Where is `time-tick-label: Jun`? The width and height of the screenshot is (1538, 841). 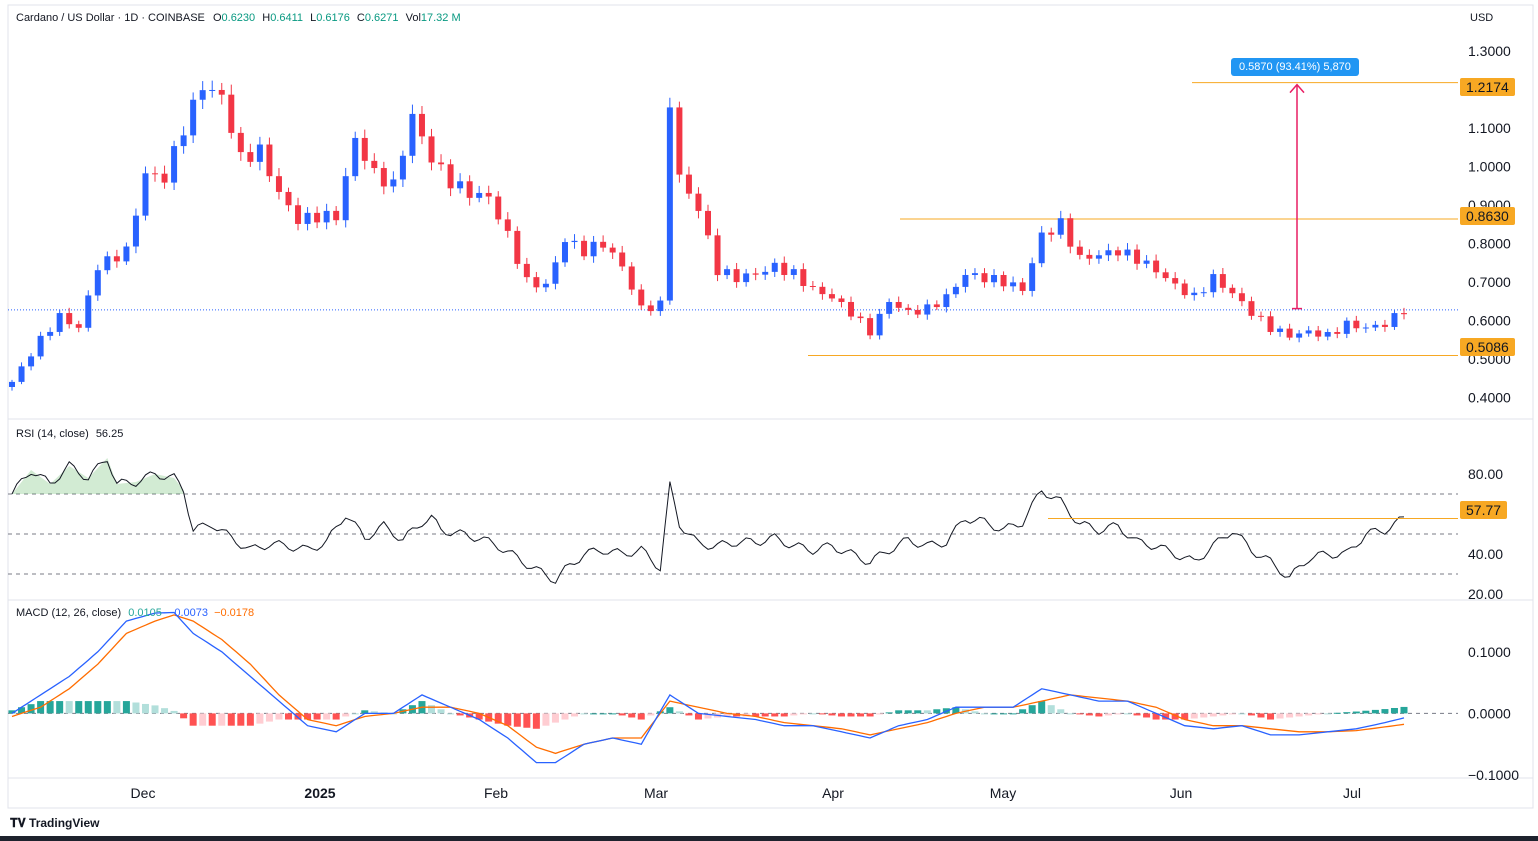
time-tick-label: Jun is located at coordinates (1181, 793).